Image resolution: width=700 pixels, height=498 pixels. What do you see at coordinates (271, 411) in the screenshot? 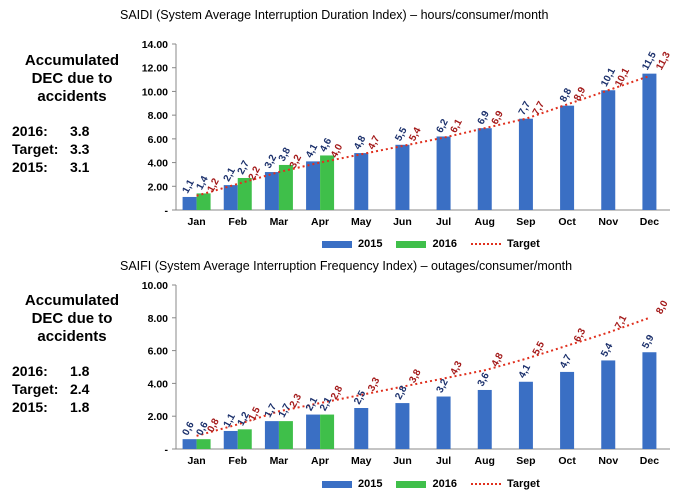
I see `saifi-label-2015: 1,7` at bounding box center [271, 411].